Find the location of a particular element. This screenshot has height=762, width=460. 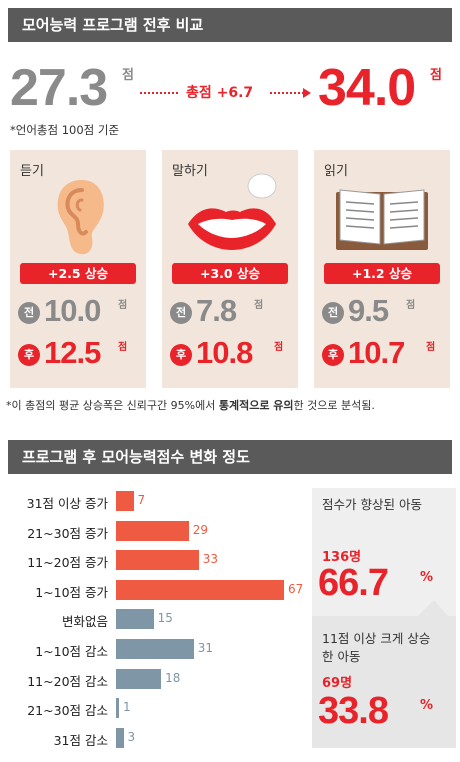

basis-note: *언어총점 100점 기준 is located at coordinates (65, 130).